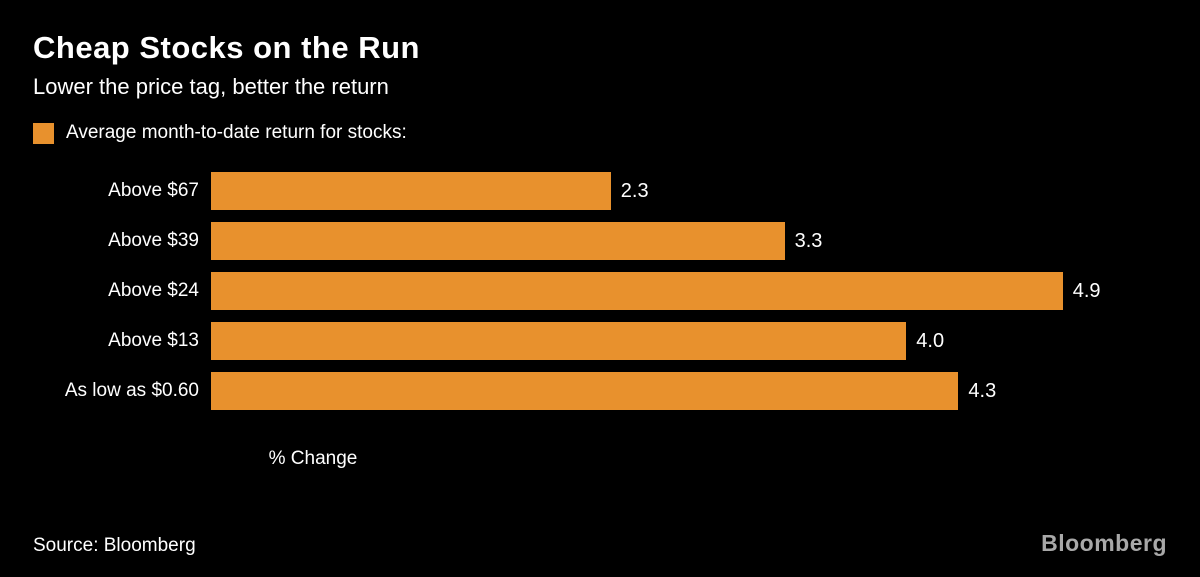  What do you see at coordinates (153, 240) in the screenshot?
I see `bar-label: Above $39` at bounding box center [153, 240].